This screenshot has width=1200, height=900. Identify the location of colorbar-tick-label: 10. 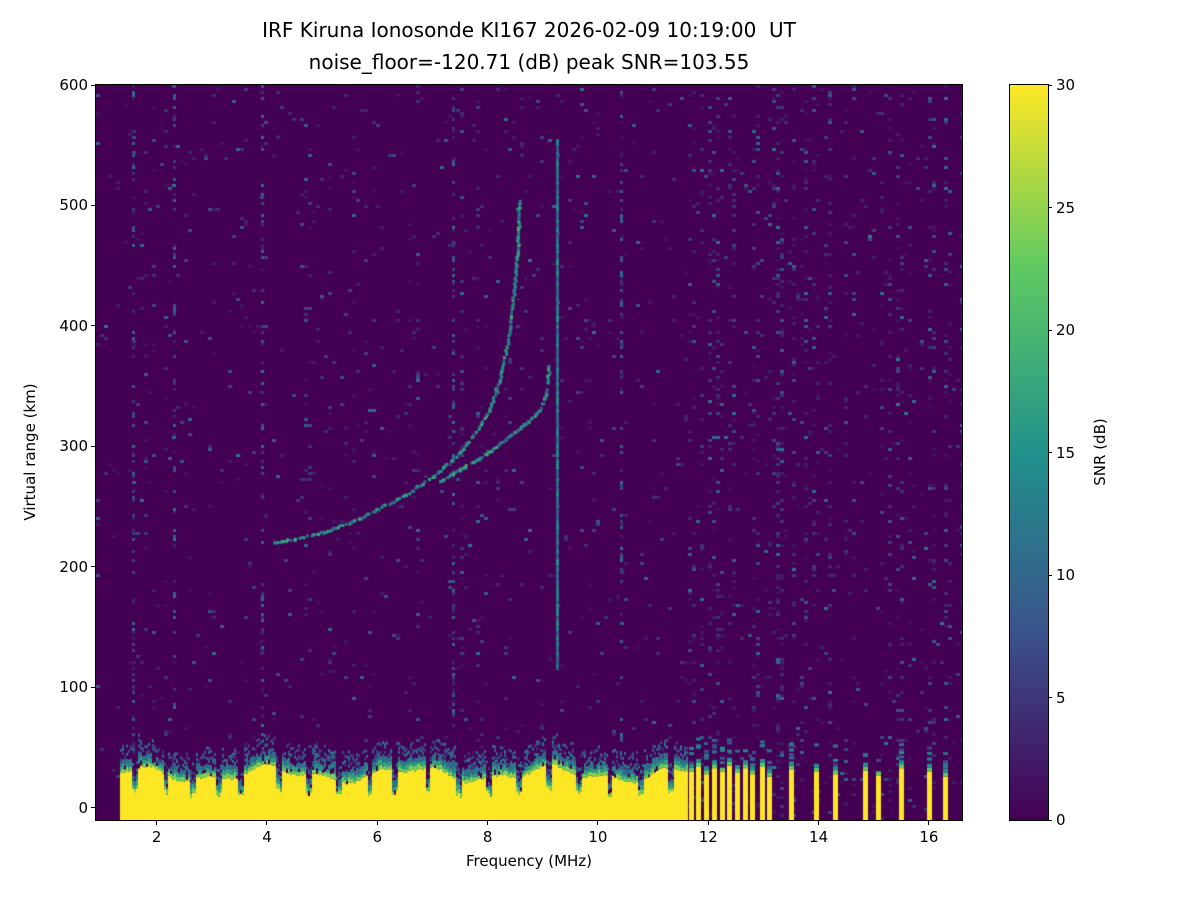
(1066, 575).